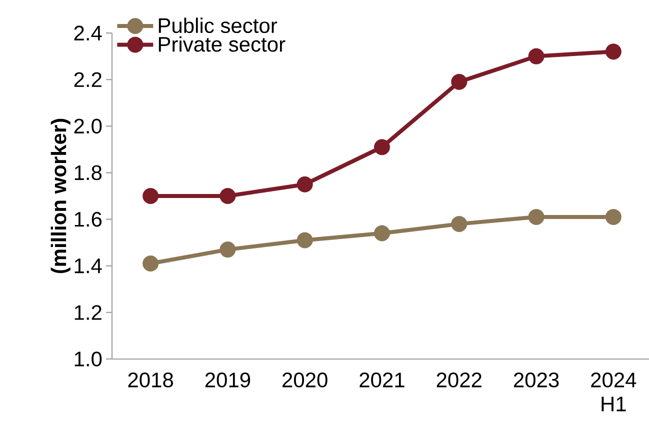 This screenshot has width=649, height=432. What do you see at coordinates (88, 312) in the screenshot?
I see `y-tick-label: 1.2` at bounding box center [88, 312].